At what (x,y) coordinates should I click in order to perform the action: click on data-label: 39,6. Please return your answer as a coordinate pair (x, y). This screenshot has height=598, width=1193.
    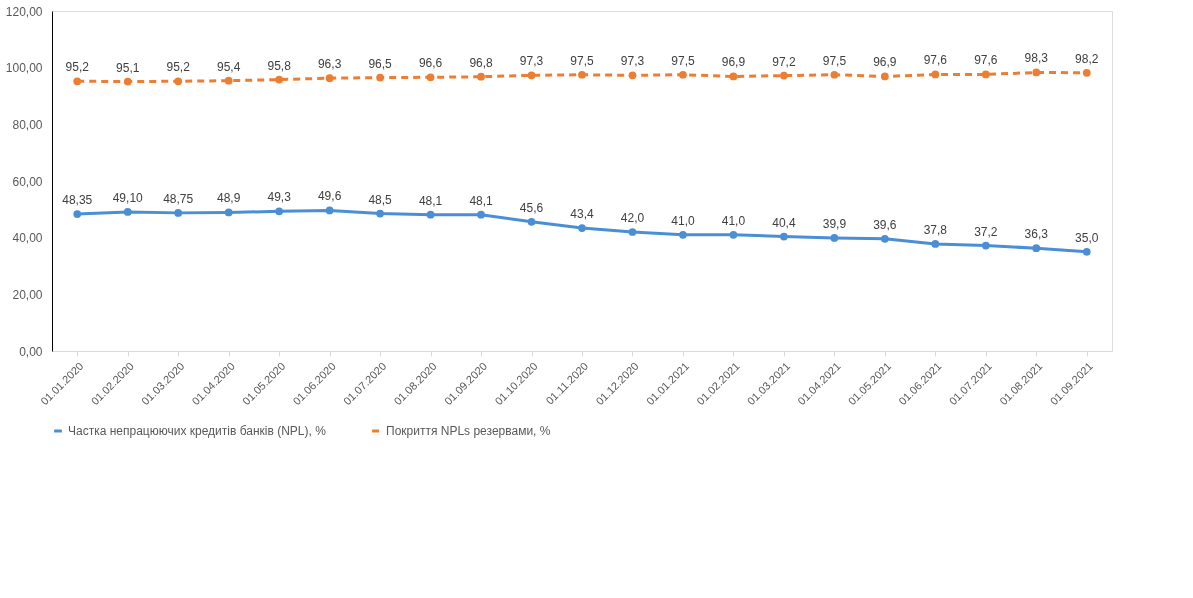
    Looking at the image, I should click on (885, 224).